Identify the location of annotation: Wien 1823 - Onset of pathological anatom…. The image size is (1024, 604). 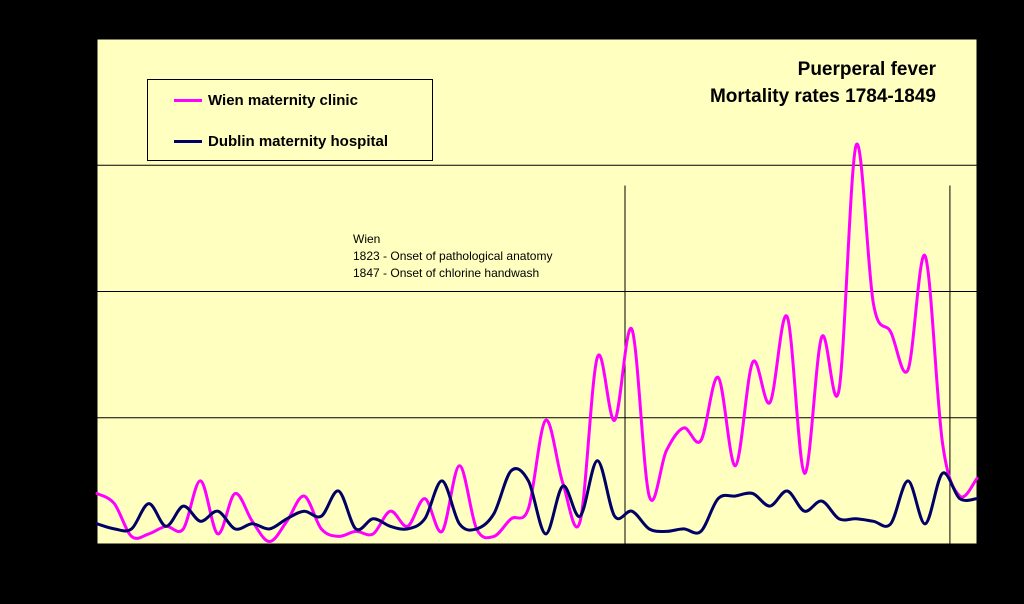
(452, 256).